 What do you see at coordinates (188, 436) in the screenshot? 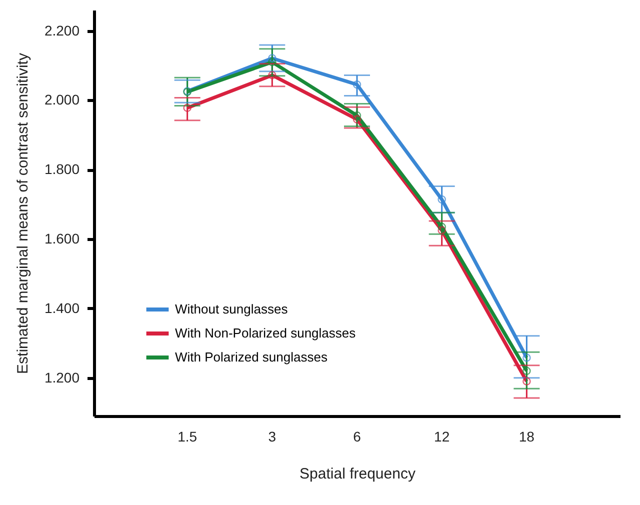
I see `x-tick-label: 1.5` at bounding box center [188, 436].